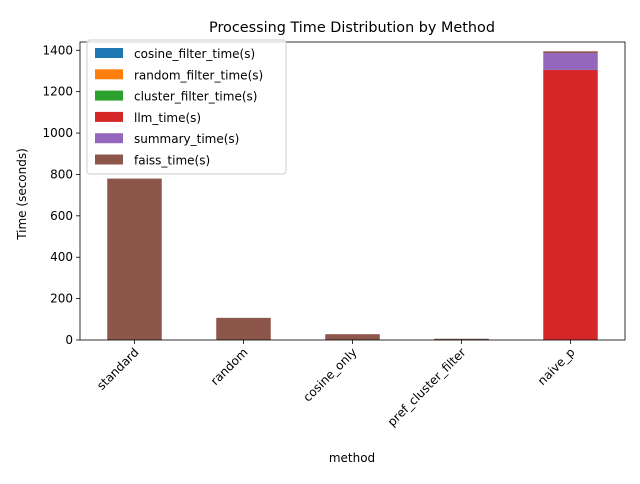 Image resolution: width=640 pixels, height=484 pixels. What do you see at coordinates (61, 216) in the screenshot?
I see `y-tick-label: 600` at bounding box center [61, 216].